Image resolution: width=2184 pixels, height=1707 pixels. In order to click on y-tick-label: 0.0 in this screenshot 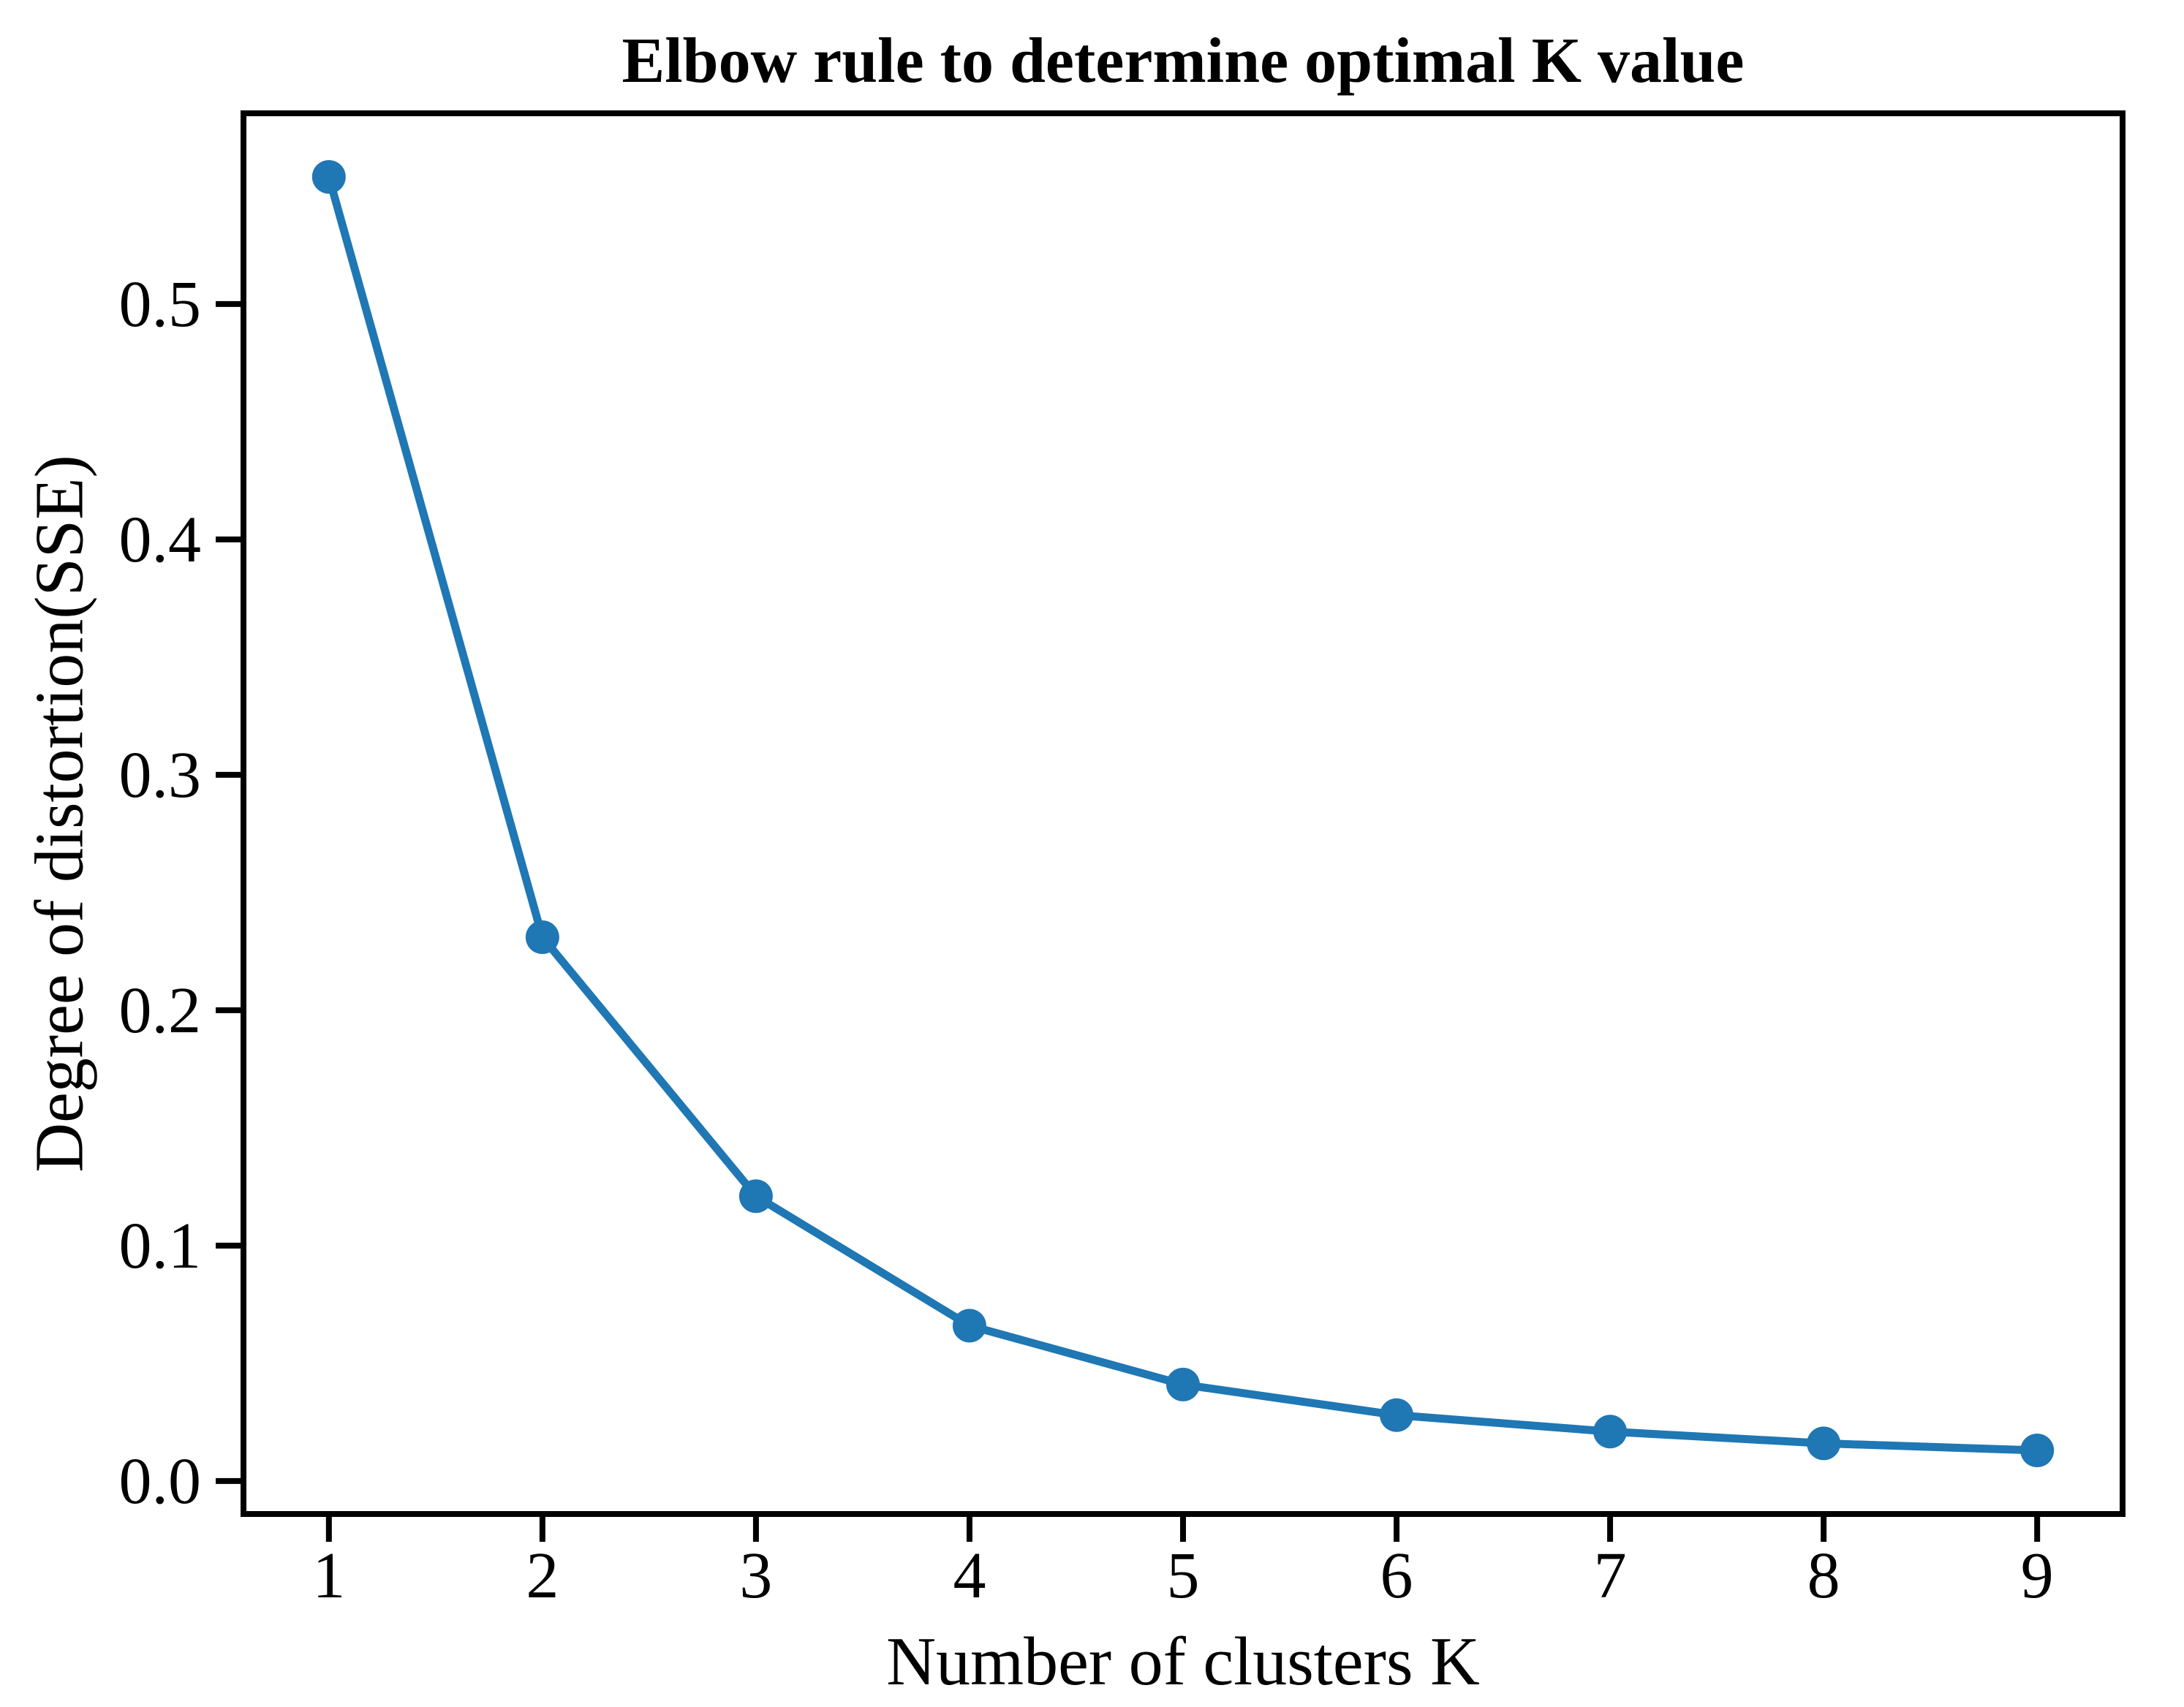, I will do `click(160, 1481)`.